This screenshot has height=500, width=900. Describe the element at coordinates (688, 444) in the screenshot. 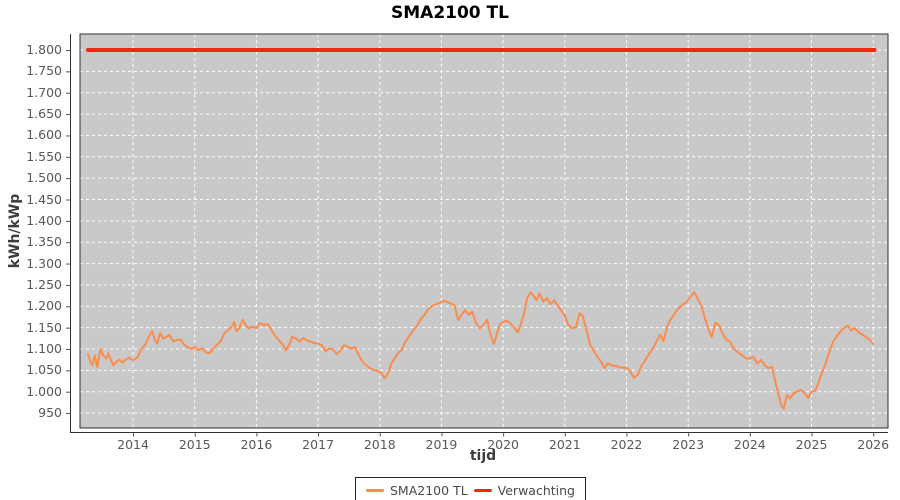

I see `x-tick-label: 2023` at that location.